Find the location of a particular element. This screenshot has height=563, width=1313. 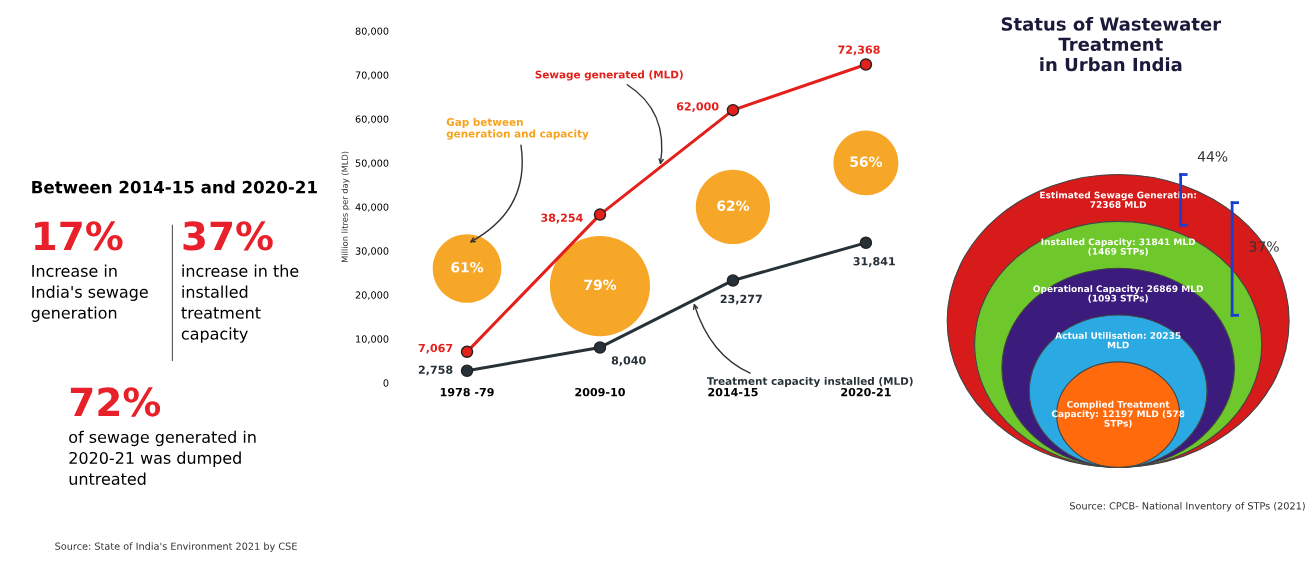

x-tick-label: 1978 -79 is located at coordinates (467, 392).